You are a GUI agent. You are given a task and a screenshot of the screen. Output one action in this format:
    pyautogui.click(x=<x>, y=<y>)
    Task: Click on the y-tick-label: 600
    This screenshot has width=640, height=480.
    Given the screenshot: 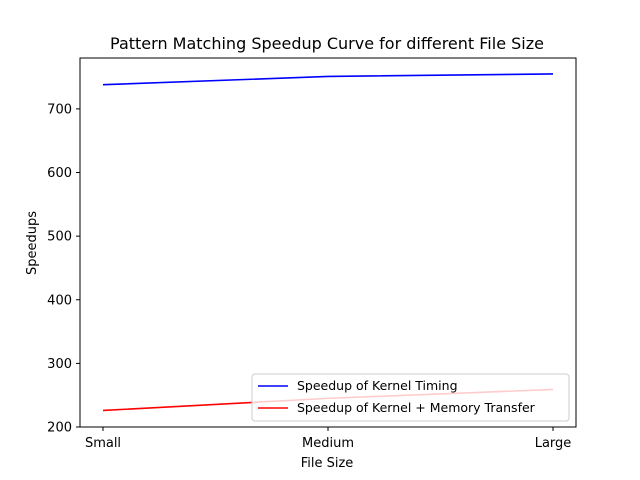 What is the action you would take?
    pyautogui.click(x=59, y=173)
    